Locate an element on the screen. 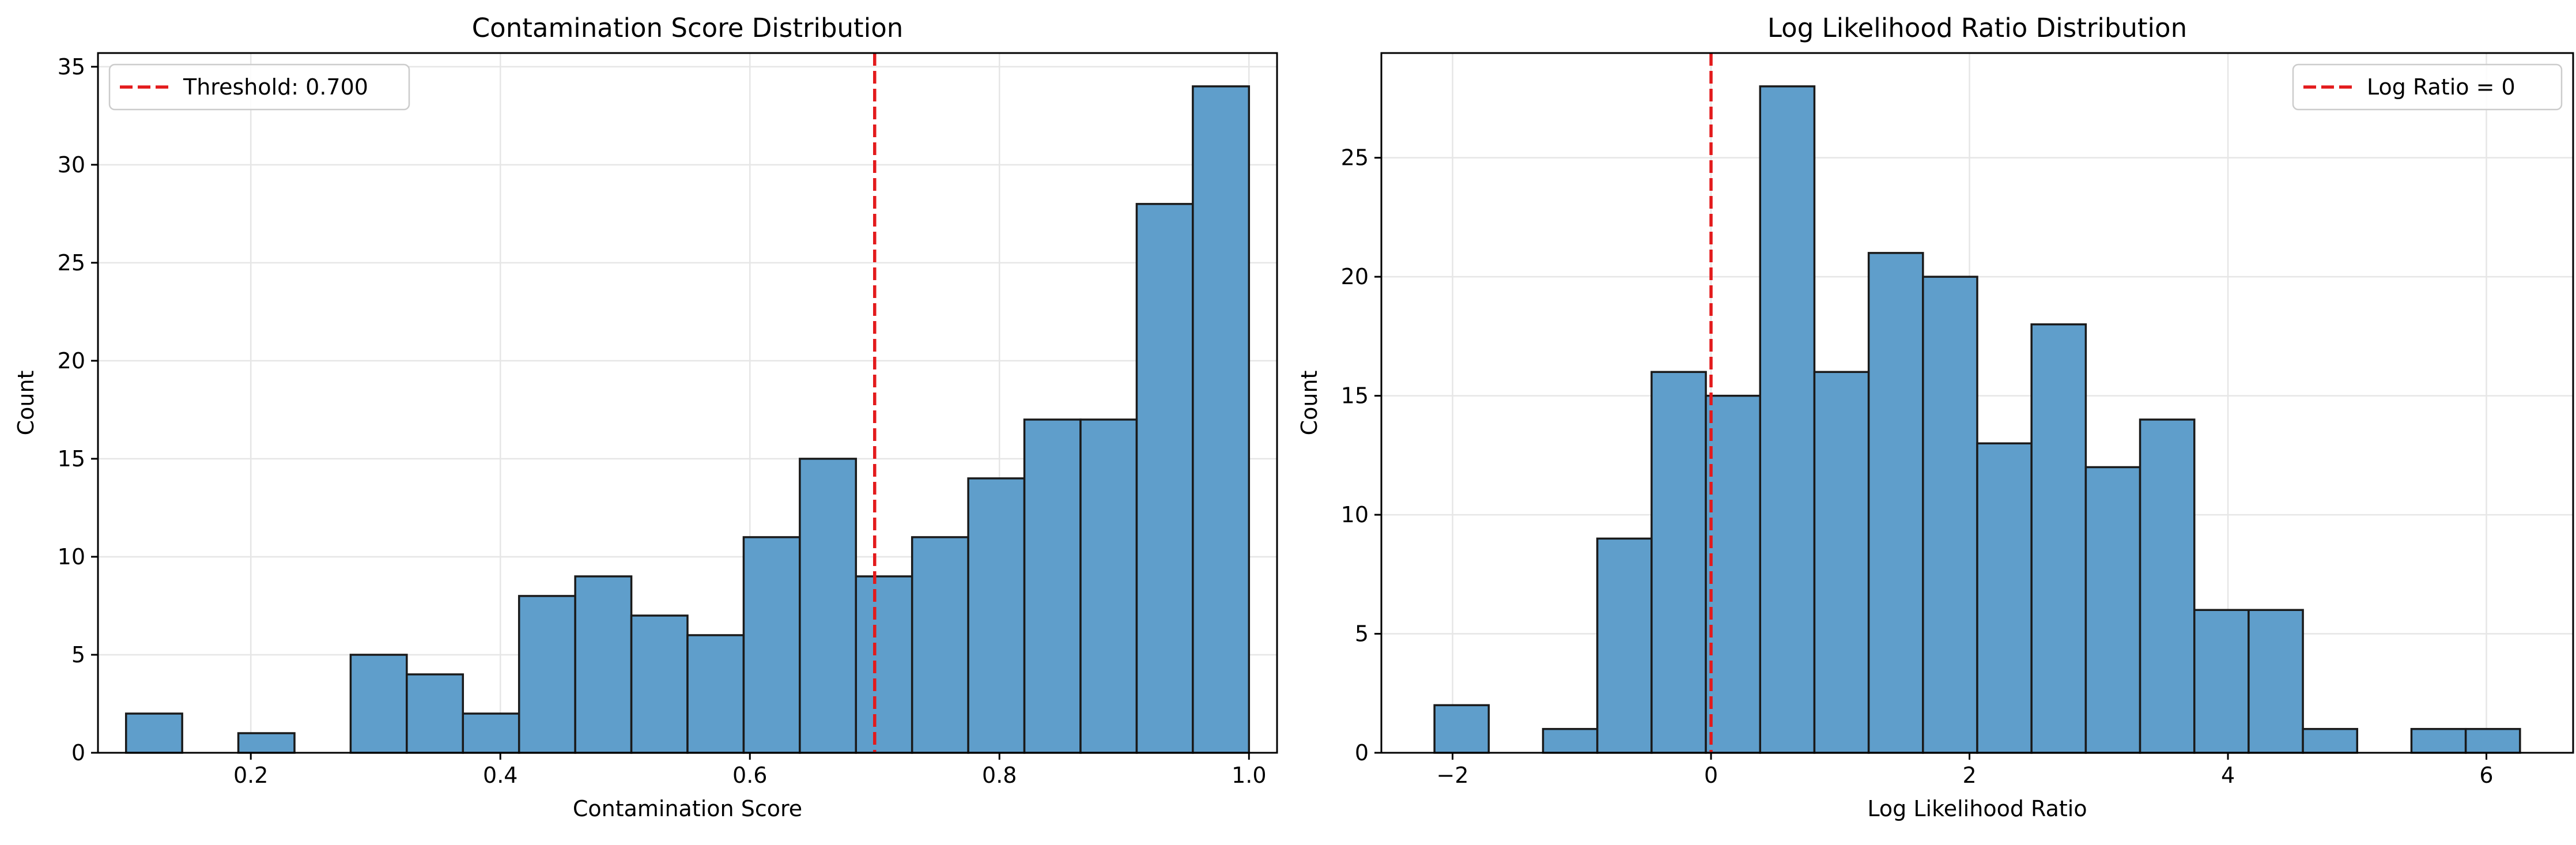  x-tick-label: 0.6 is located at coordinates (749, 775).